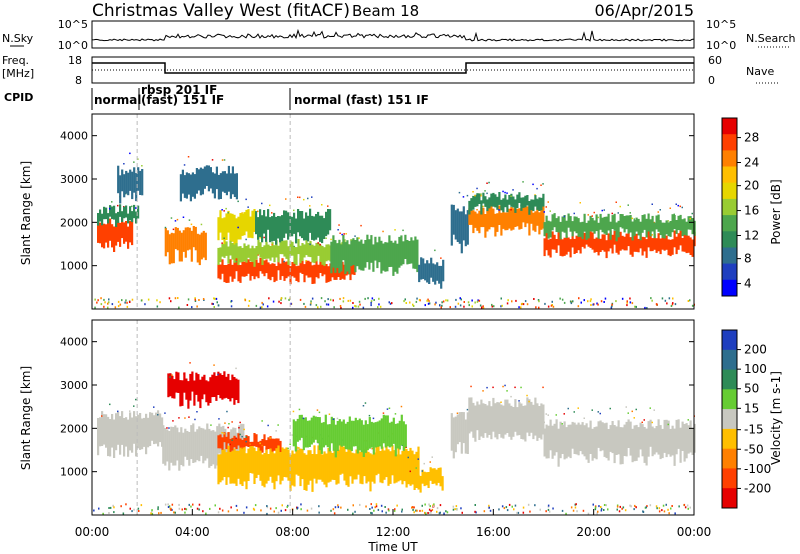 The width and height of the screenshot is (800, 554). Describe the element at coordinates (18, 38) in the screenshot. I see `nsky-label: N.Sky` at that location.